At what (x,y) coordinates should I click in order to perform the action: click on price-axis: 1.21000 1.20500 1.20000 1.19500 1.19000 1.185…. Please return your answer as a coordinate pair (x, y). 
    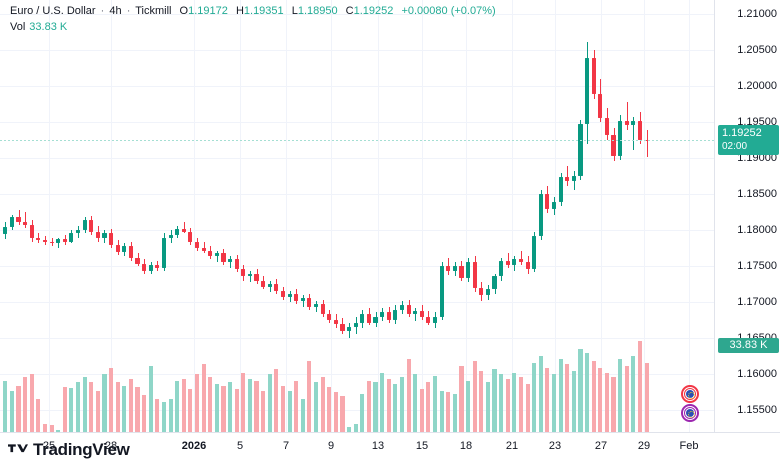
    Looking at the image, I should click on (747, 216).